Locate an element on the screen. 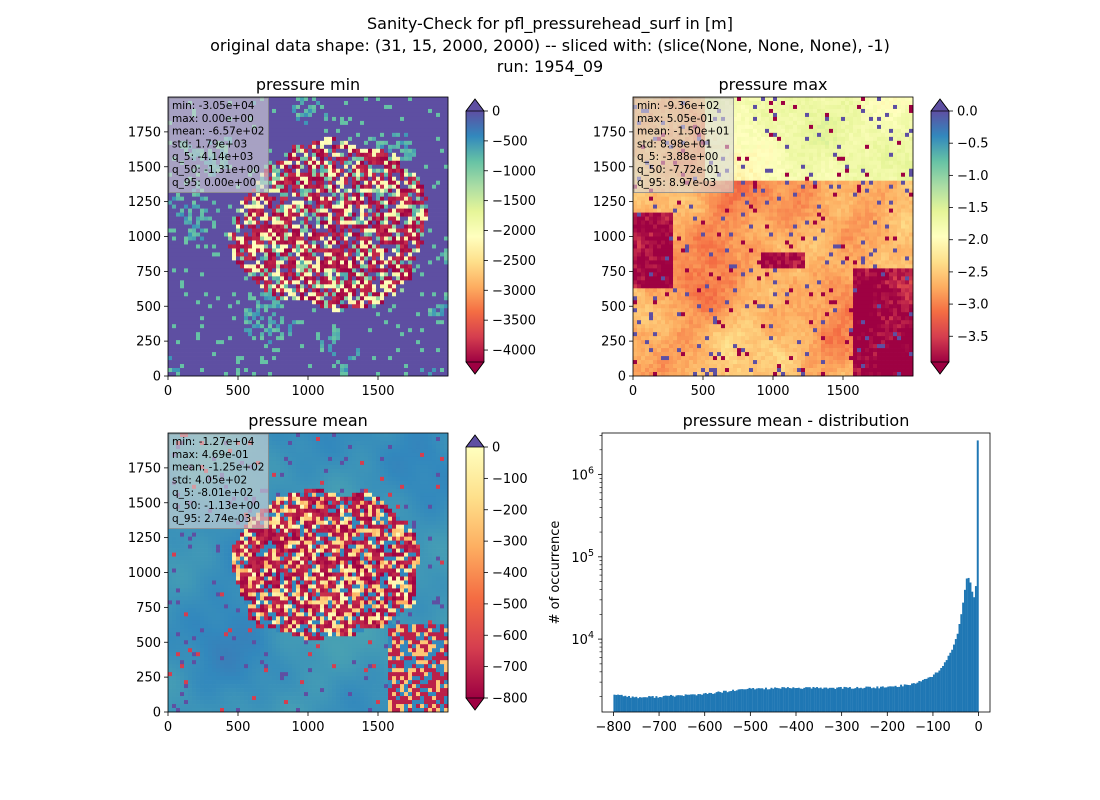  pressure-min-stats-line: min: -3.05e+04 is located at coordinates (213, 106).